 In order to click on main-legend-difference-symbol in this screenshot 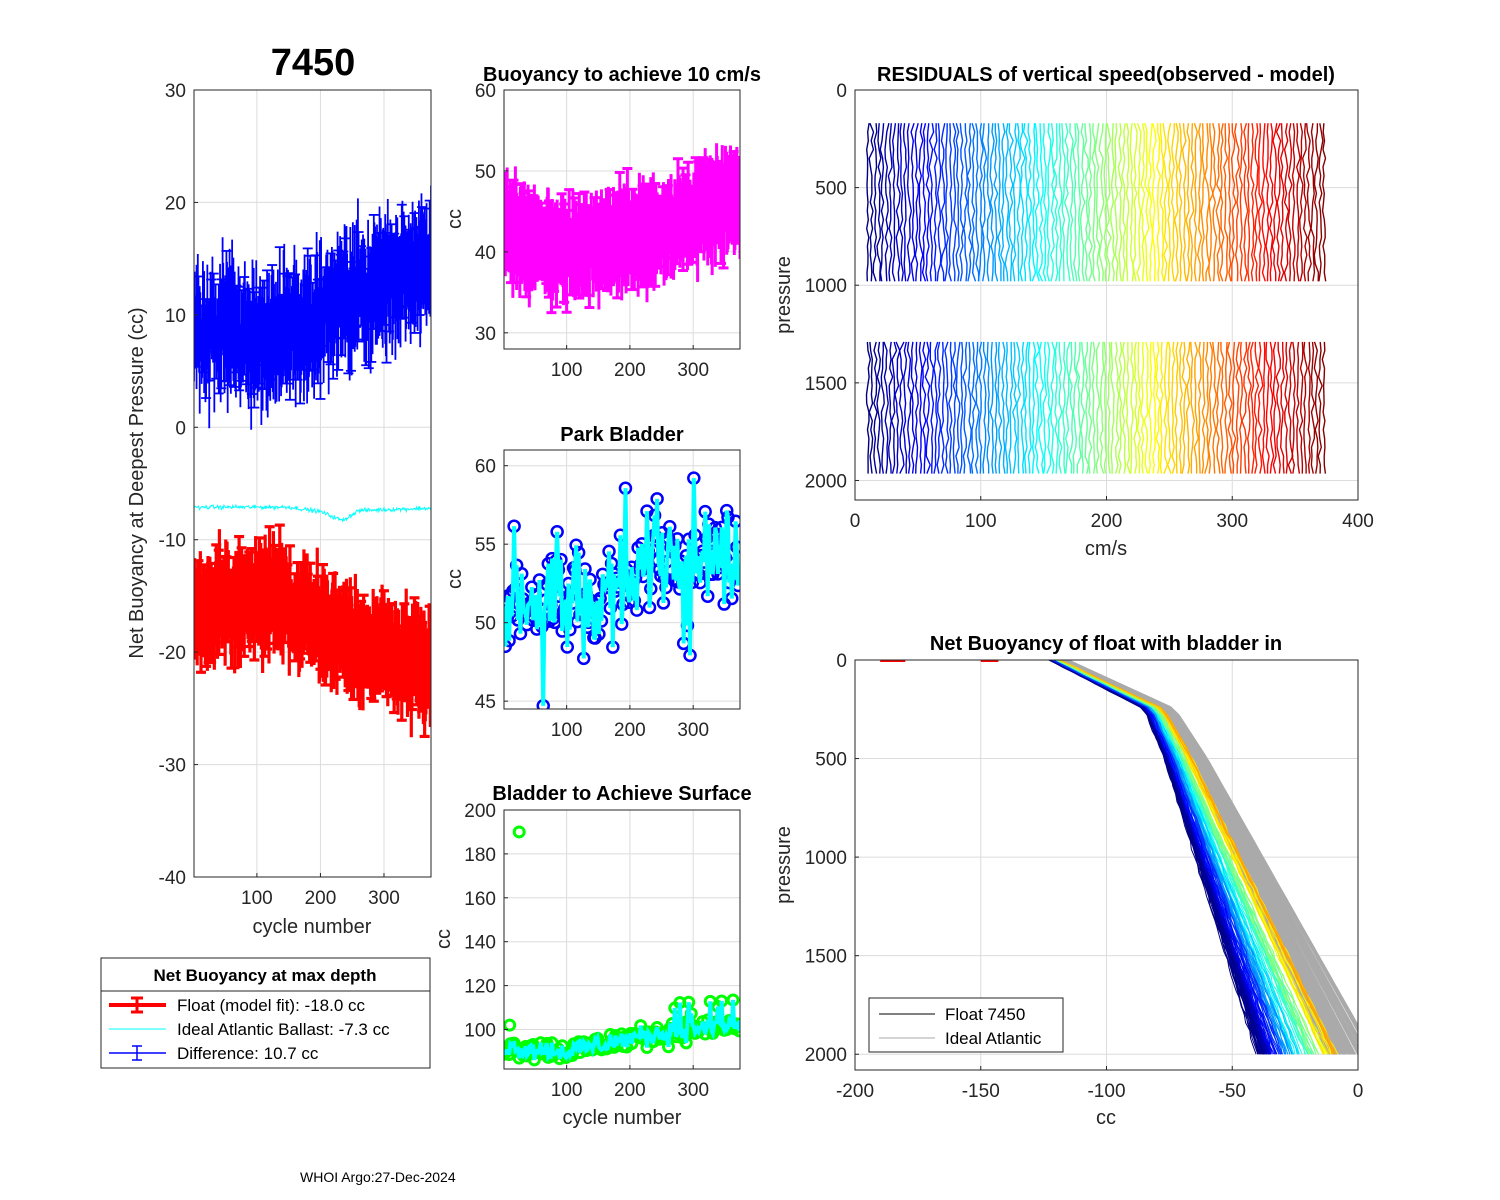, I will do `click(137, 1053)`.